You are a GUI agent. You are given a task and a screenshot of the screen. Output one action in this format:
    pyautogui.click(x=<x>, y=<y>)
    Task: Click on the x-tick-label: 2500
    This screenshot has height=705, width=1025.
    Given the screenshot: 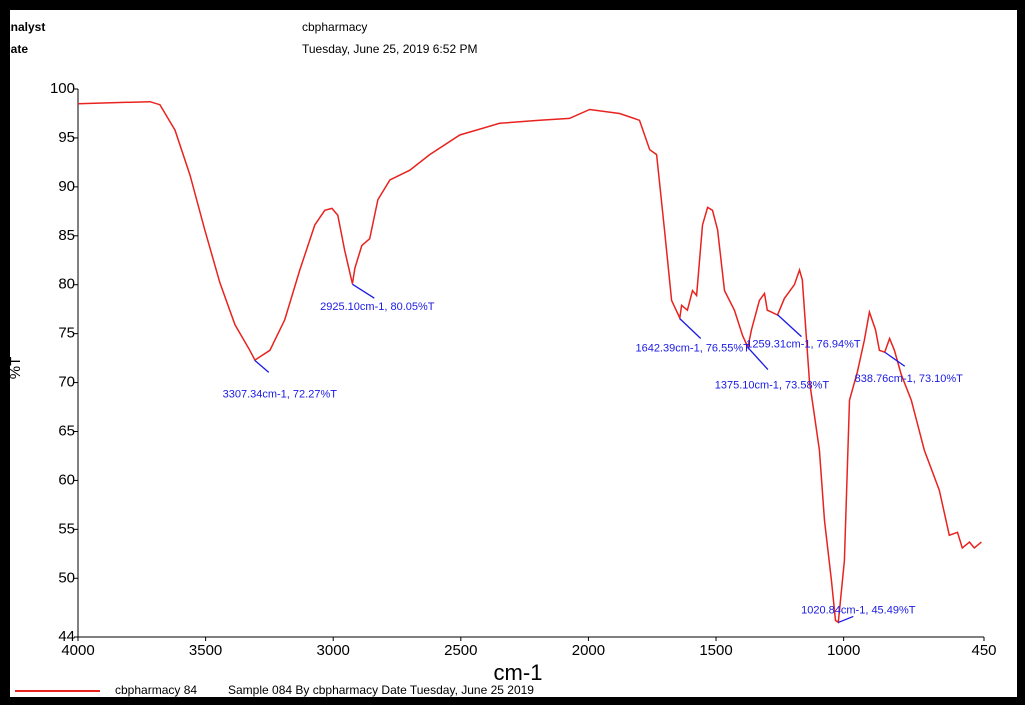 What is the action you would take?
    pyautogui.click(x=460, y=650)
    